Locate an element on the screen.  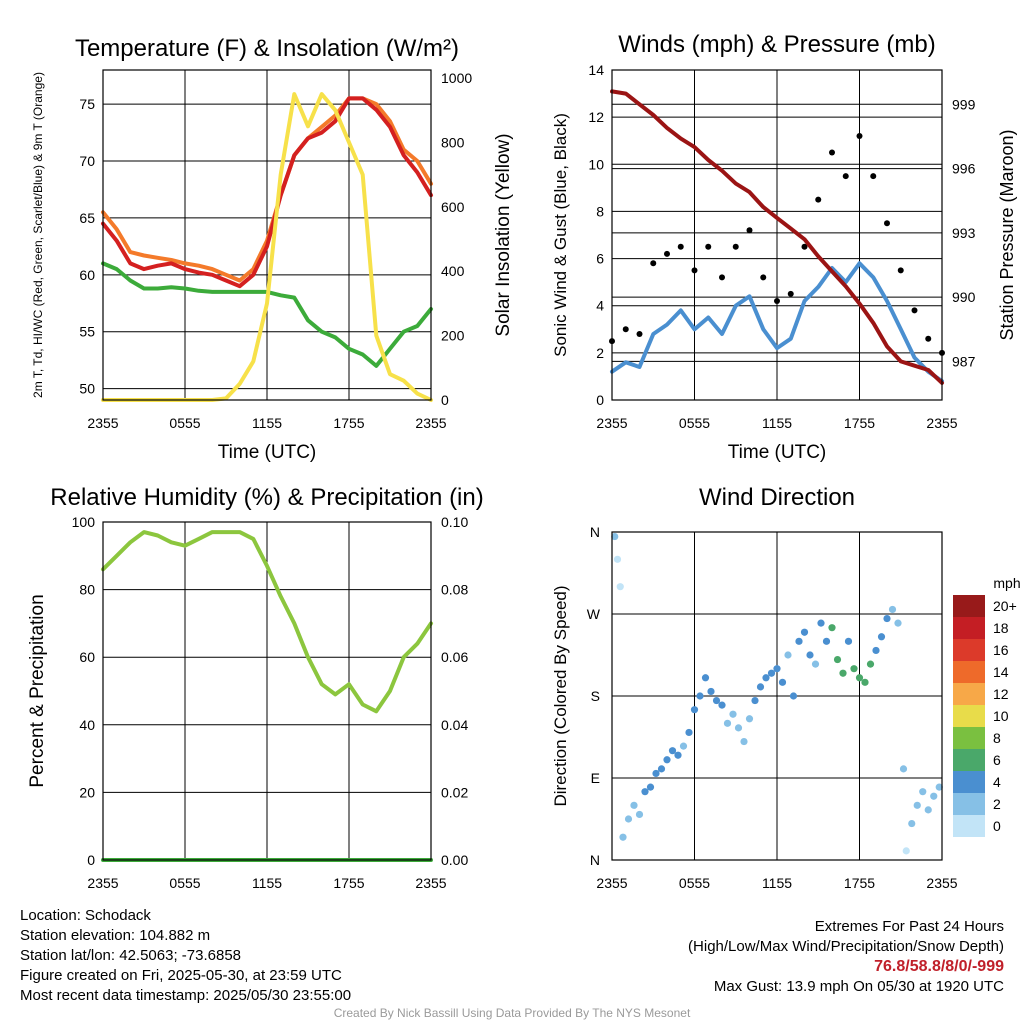
y2-tick-label: 0.00 is located at coordinates (454, 860).